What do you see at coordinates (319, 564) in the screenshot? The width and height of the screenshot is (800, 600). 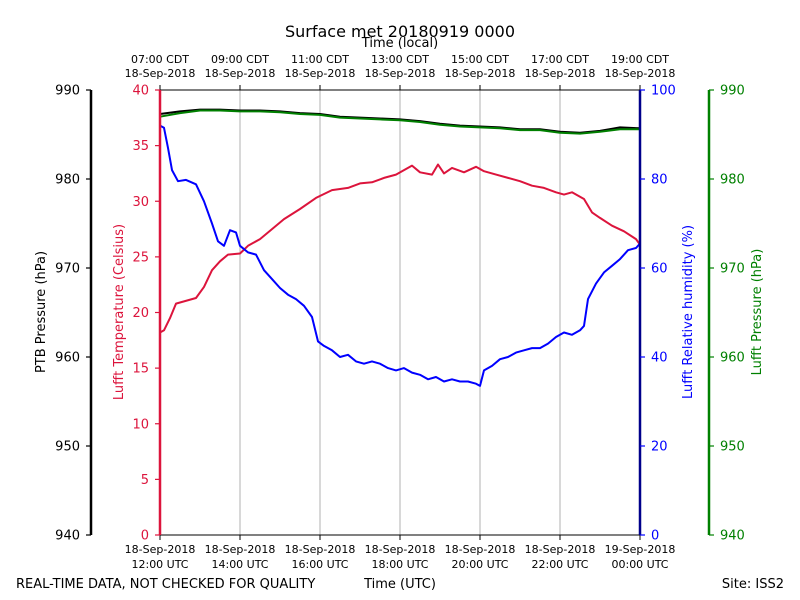 I see `x-tick-time: 16:00 UTC` at bounding box center [319, 564].